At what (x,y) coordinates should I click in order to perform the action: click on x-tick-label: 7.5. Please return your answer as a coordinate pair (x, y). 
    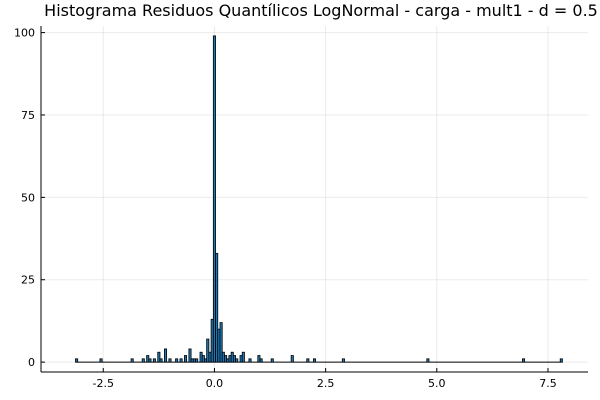
    Looking at the image, I should click on (548, 383).